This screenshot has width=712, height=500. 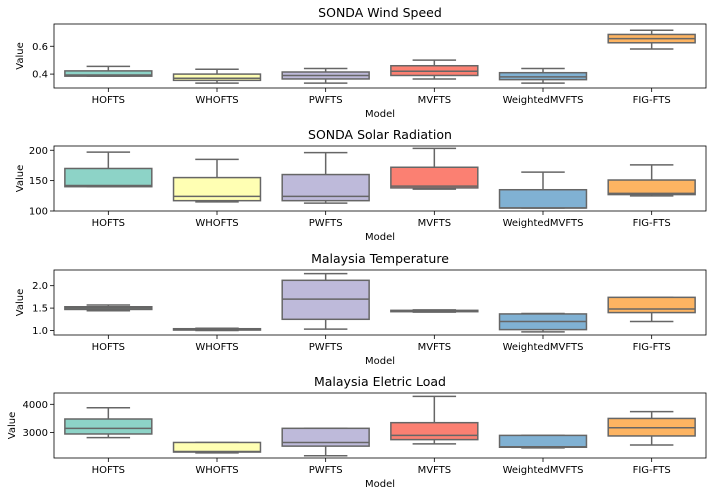 What do you see at coordinates (40, 286) in the screenshot?
I see `y-tick-label: 2.0` at bounding box center [40, 286].